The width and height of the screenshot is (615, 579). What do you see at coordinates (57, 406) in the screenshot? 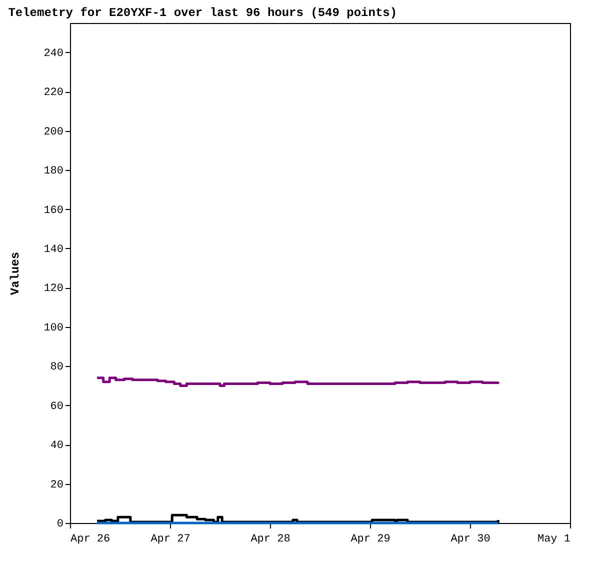
I see `y-tick-label: 60` at bounding box center [57, 406].